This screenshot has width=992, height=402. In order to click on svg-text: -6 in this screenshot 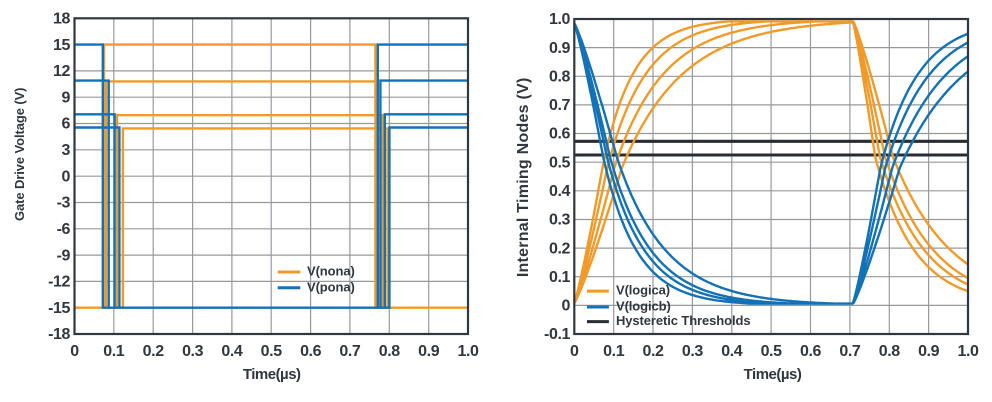, I will do `click(64, 229)`.